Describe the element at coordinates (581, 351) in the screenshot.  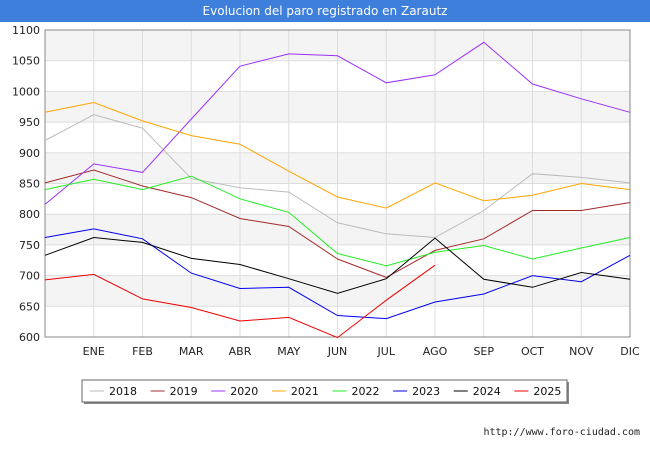
I see `x-tick-label: NOV` at that location.